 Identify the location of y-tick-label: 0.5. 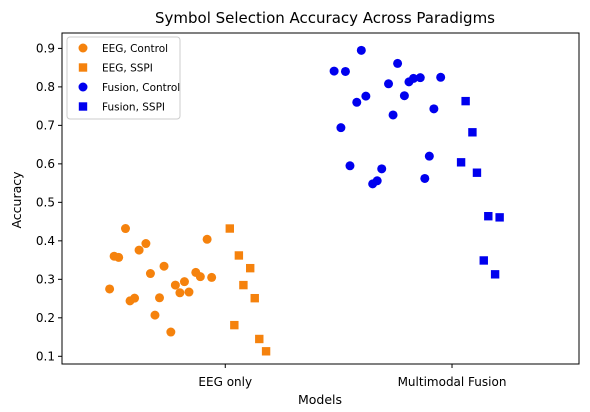
(45, 202).